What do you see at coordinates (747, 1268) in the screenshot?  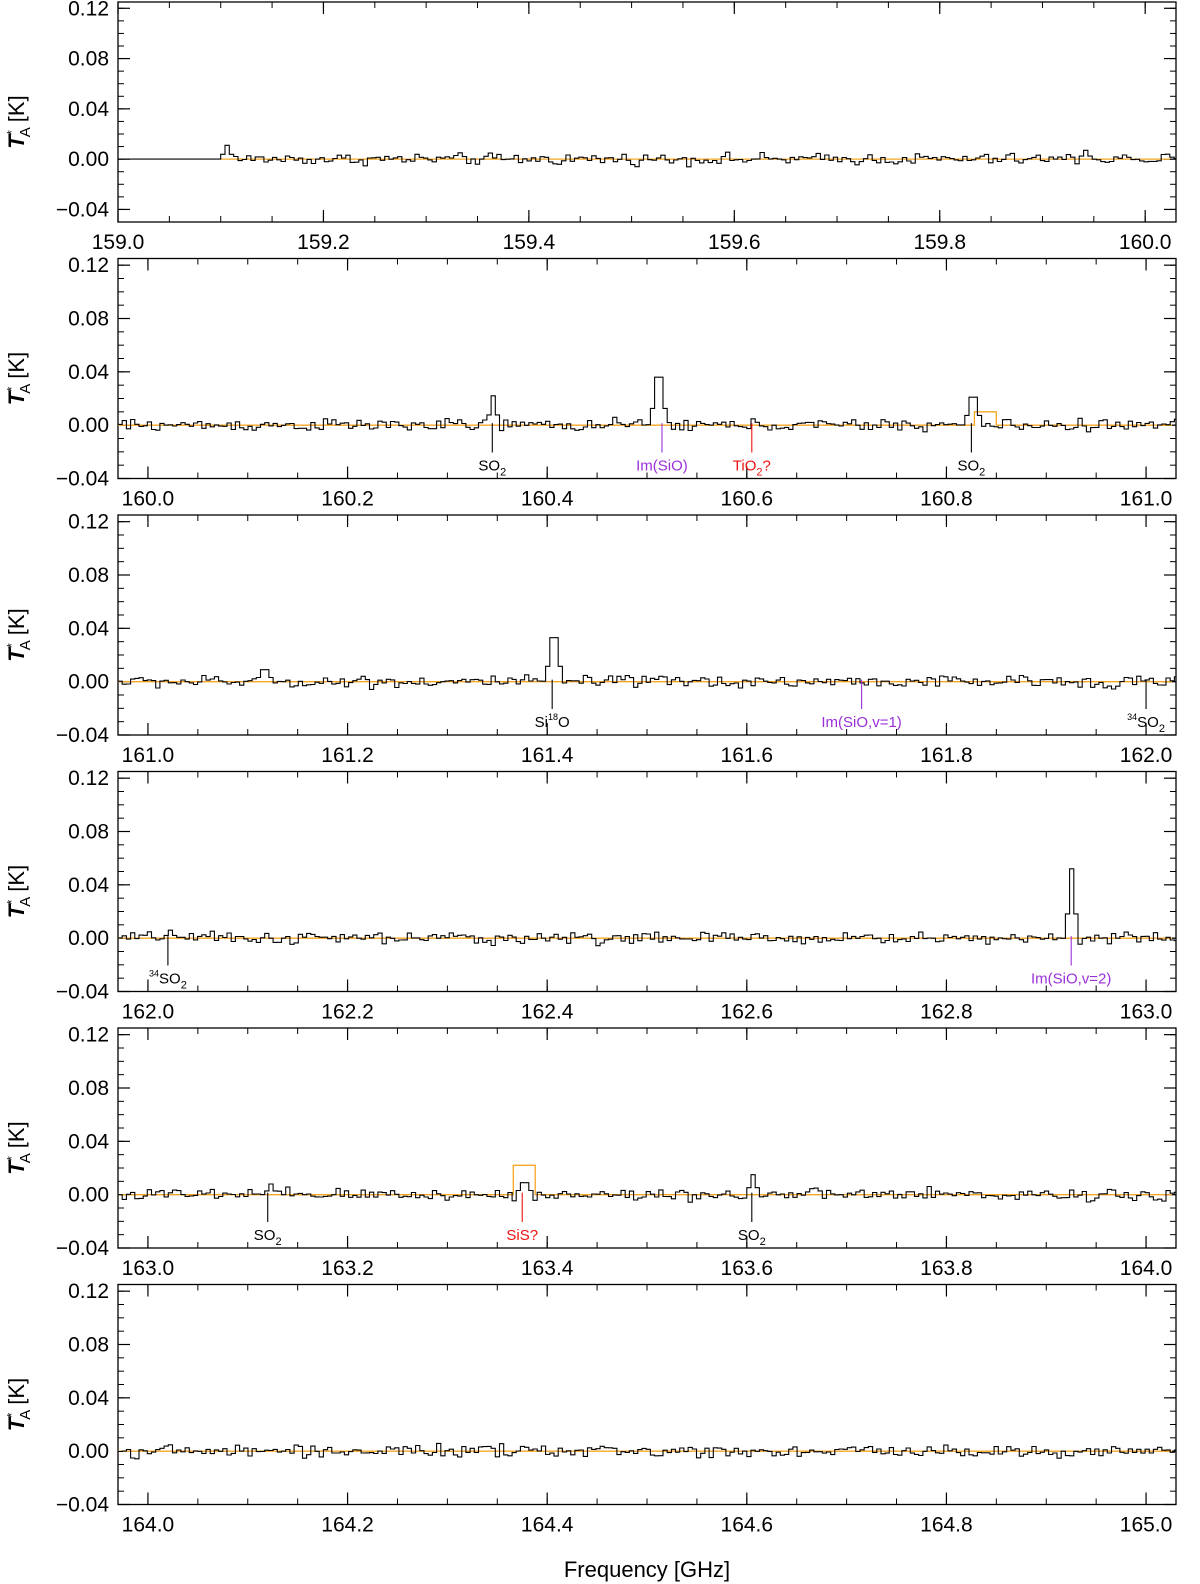 I see `x-tick-label: 163.6` at bounding box center [747, 1268].